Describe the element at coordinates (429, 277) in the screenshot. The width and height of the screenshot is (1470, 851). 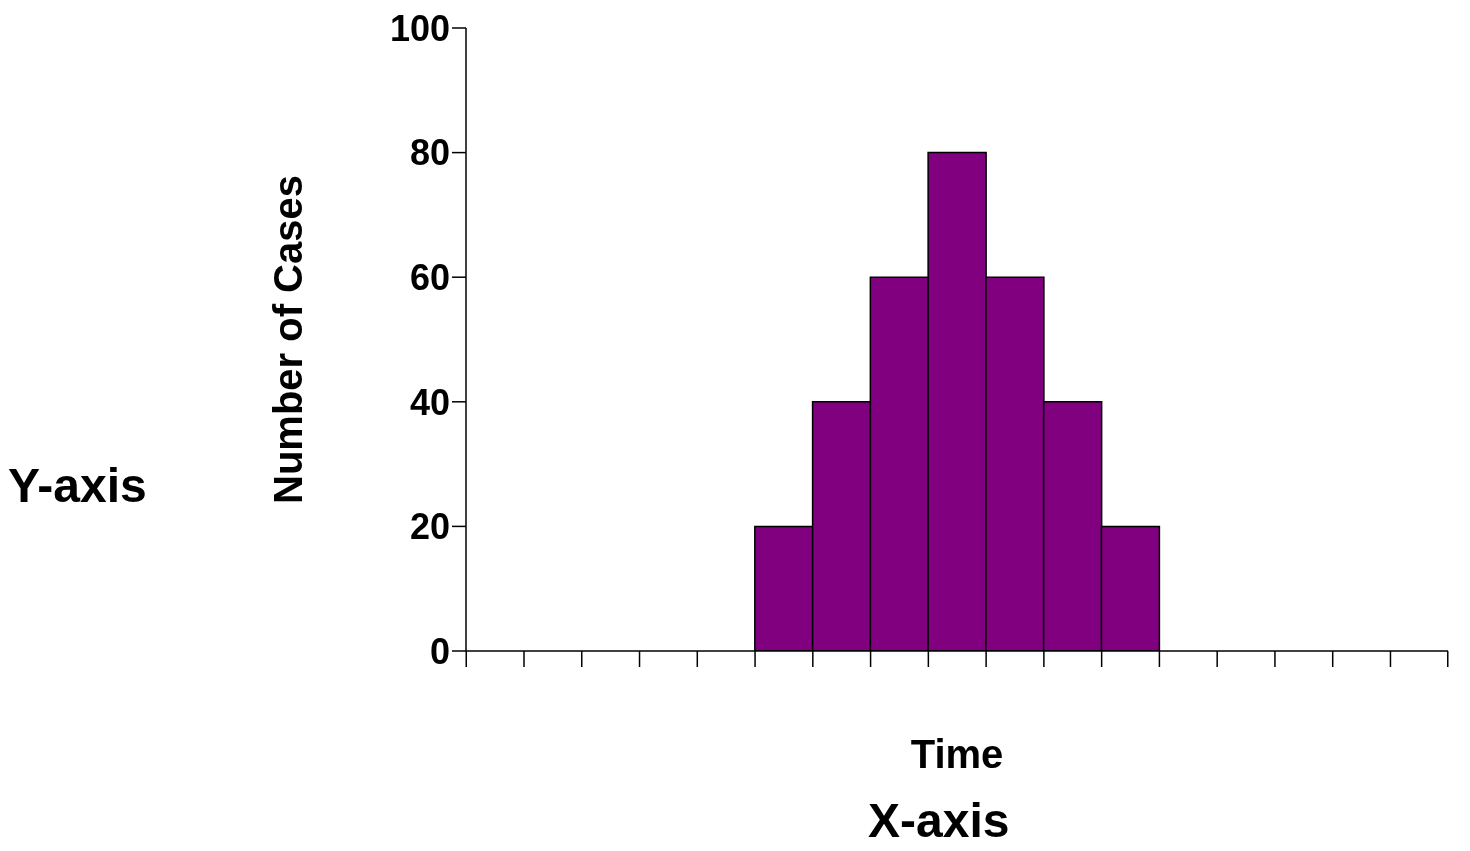
I see `y-tick-label: 60` at that location.